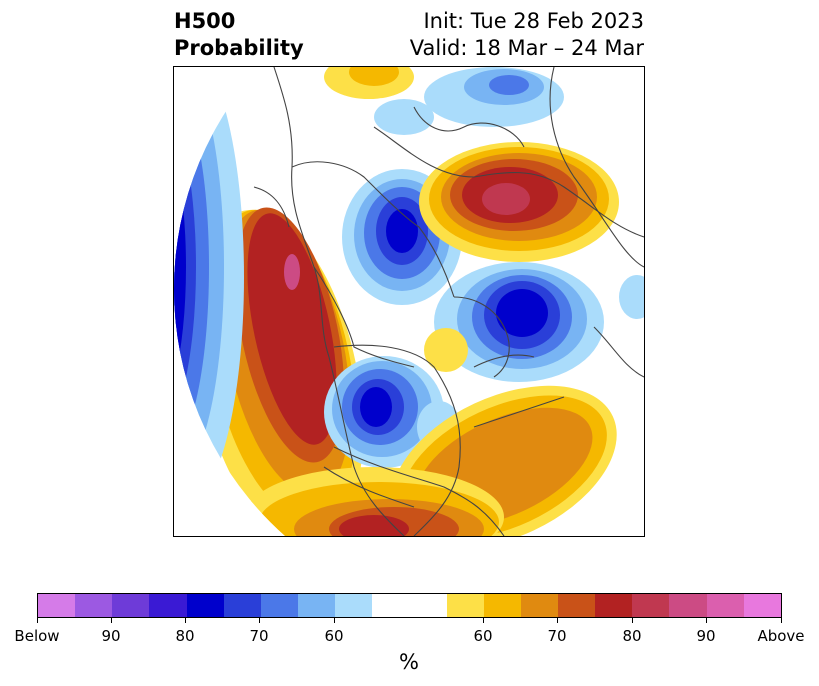 The image size is (819, 686). What do you see at coordinates (37, 636) in the screenshot?
I see `colorbar-tick-label: Below` at bounding box center [37, 636].